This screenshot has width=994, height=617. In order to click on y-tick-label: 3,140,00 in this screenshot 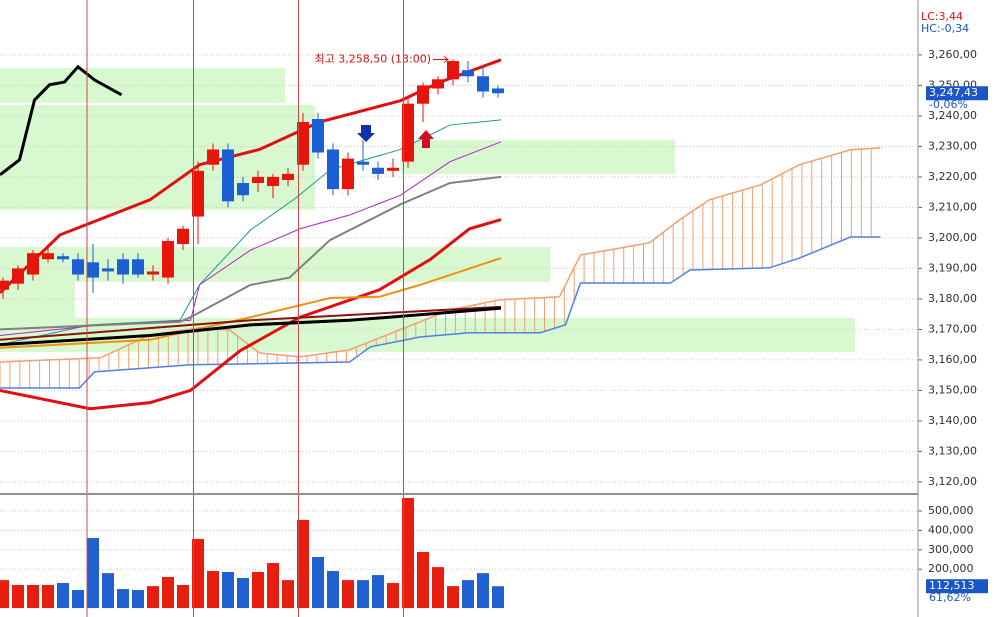, I will do `click(952, 420)`.